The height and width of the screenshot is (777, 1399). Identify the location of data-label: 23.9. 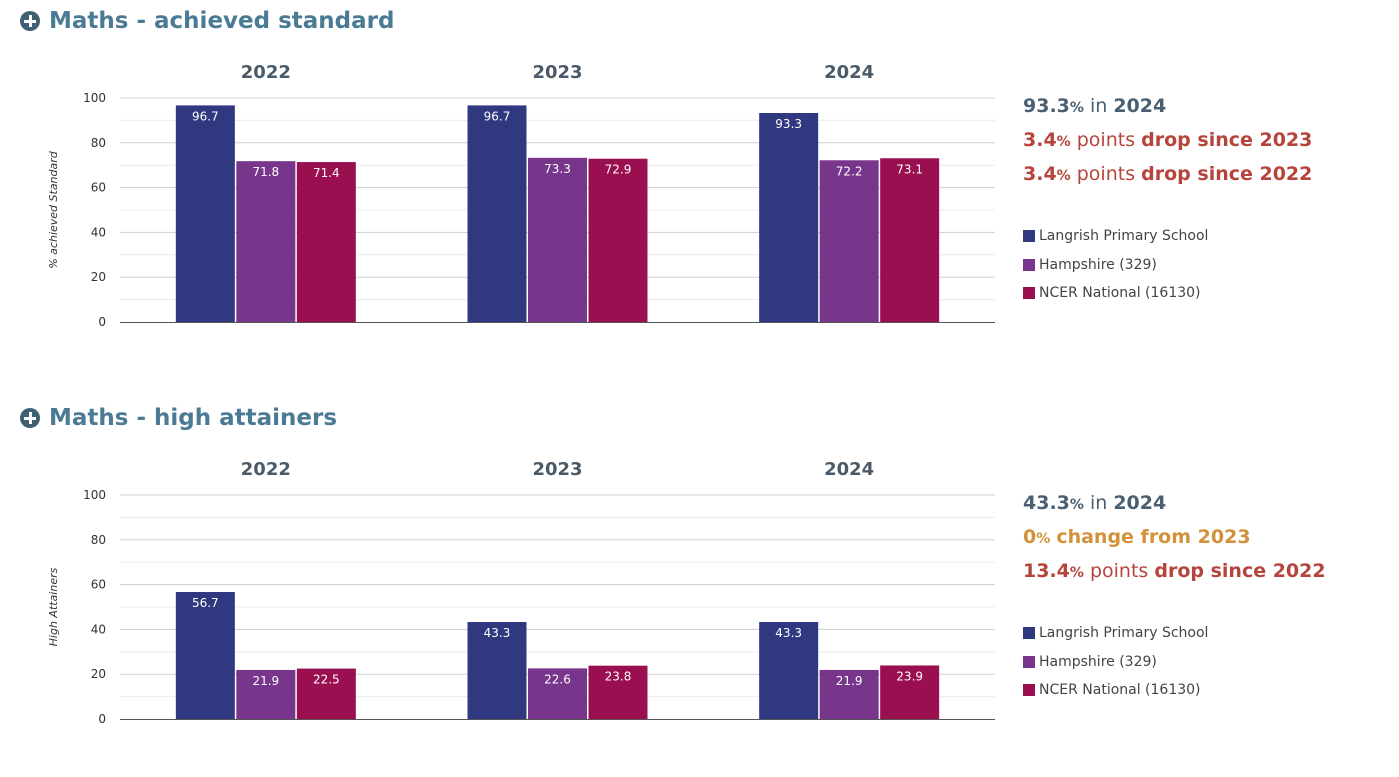
(909, 676).